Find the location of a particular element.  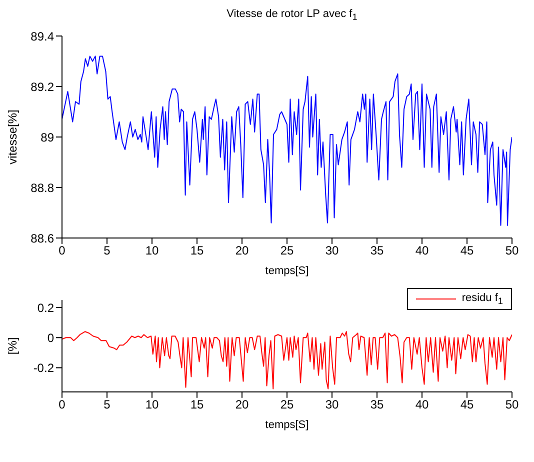

y-tick-label: 88.6 is located at coordinates (42, 238).